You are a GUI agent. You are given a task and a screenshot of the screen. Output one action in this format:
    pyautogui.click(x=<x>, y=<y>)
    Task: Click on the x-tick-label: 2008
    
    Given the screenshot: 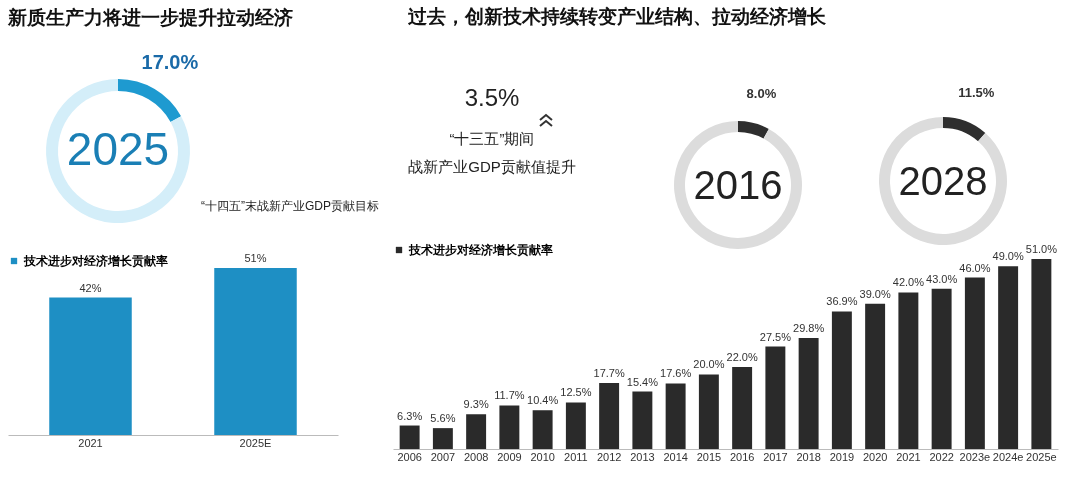 What is the action you would take?
    pyautogui.click(x=476, y=456)
    